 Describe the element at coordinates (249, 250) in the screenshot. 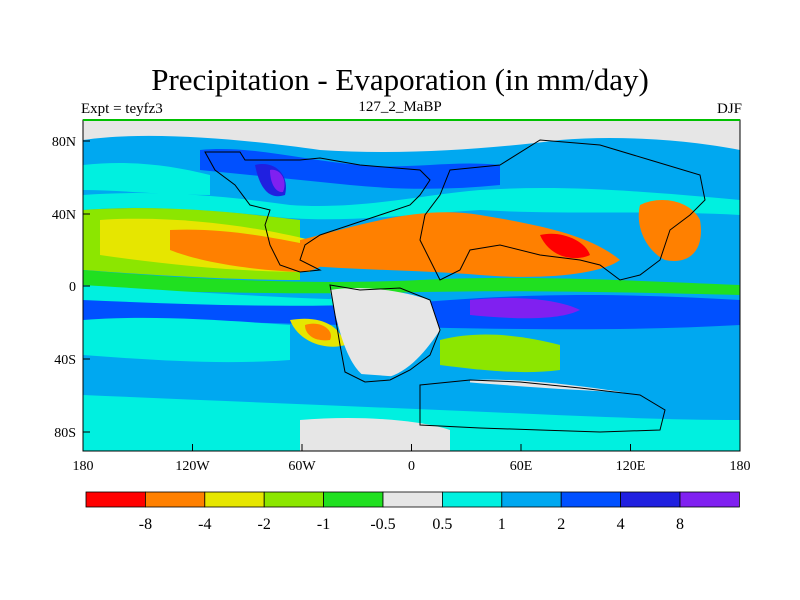

I see `pacific-dry-zone` at that location.